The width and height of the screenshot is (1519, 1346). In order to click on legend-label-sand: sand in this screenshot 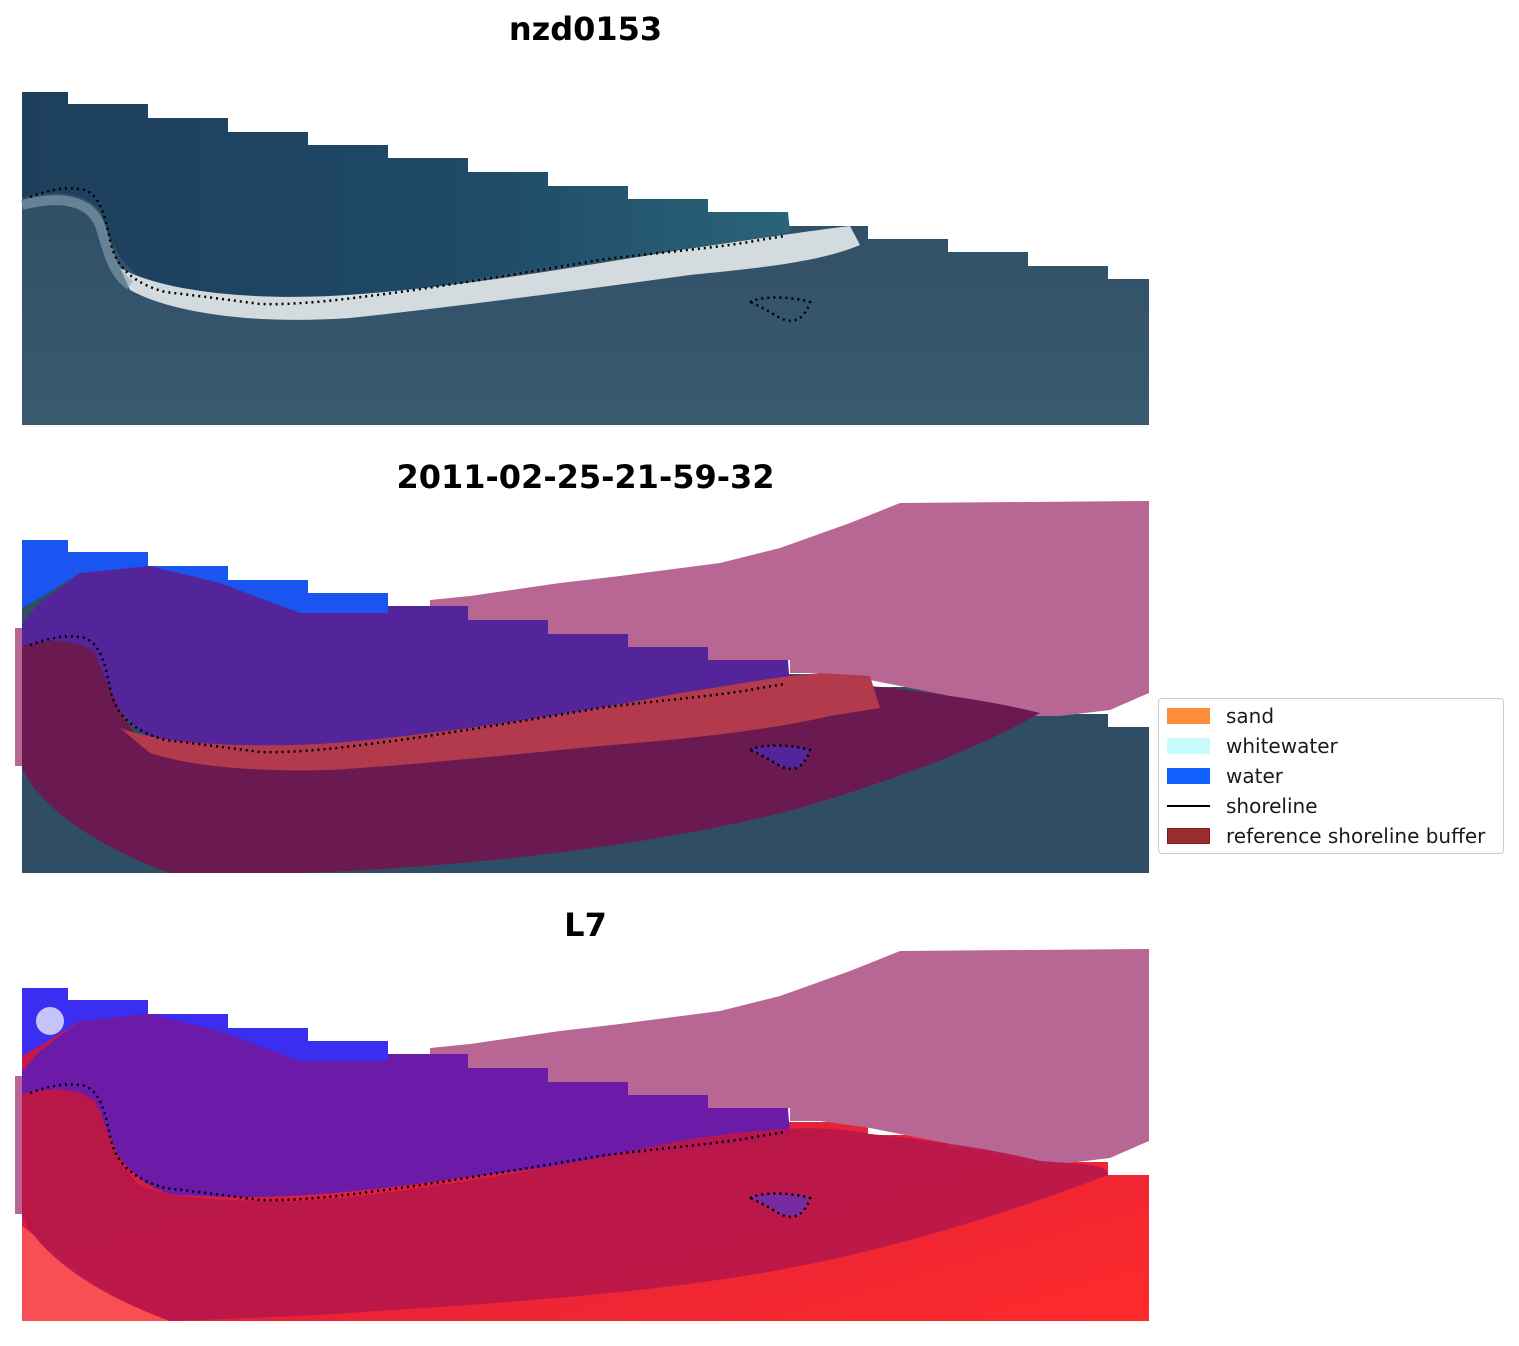, I will do `click(1250, 716)`.